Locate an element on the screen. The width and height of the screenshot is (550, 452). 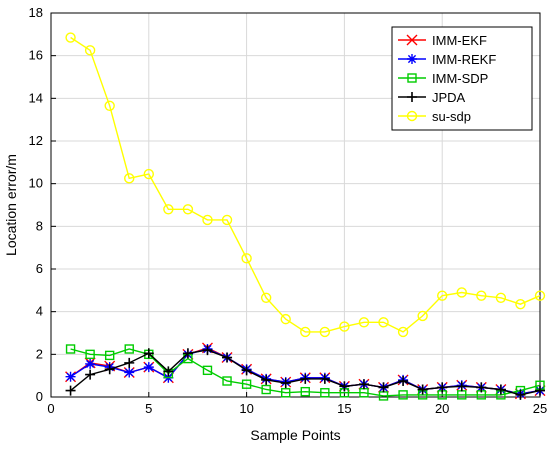
y-tick-label: 6 is located at coordinates (39, 268).